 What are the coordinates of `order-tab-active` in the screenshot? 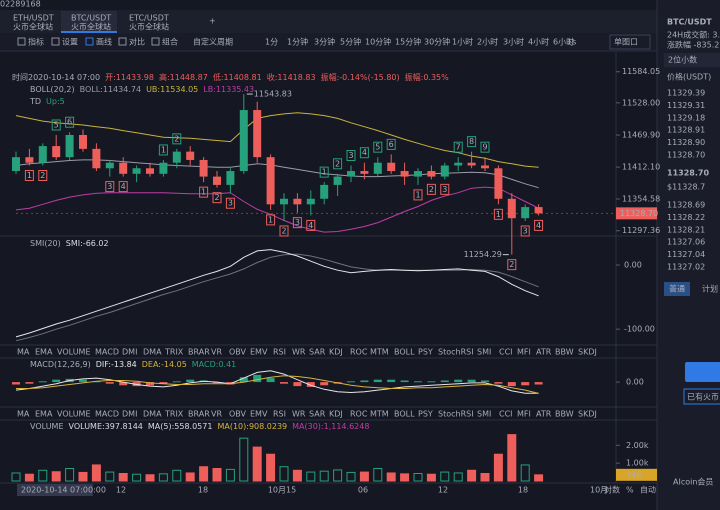 It's located at (677, 289).